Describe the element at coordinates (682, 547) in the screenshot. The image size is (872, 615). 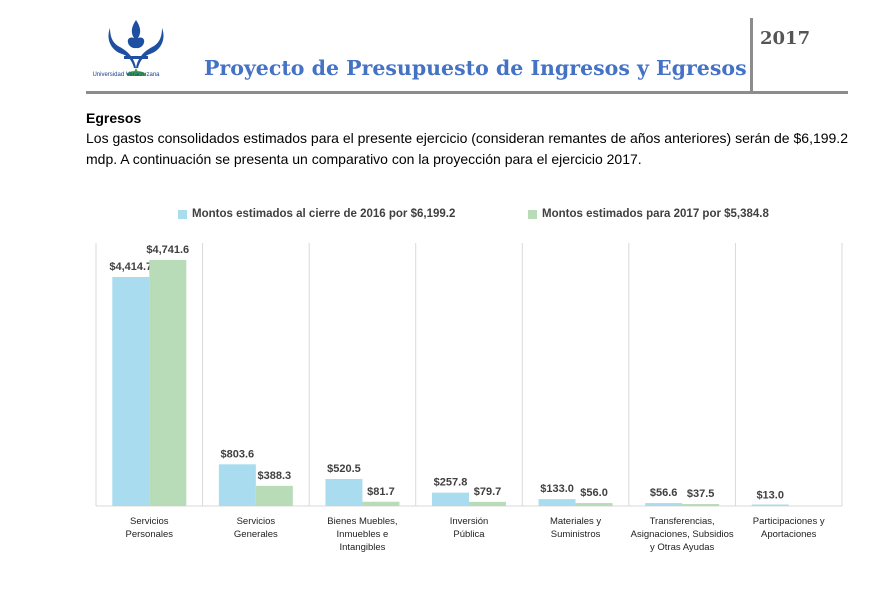
I see `category-label: y Otras Ayudas` at that location.